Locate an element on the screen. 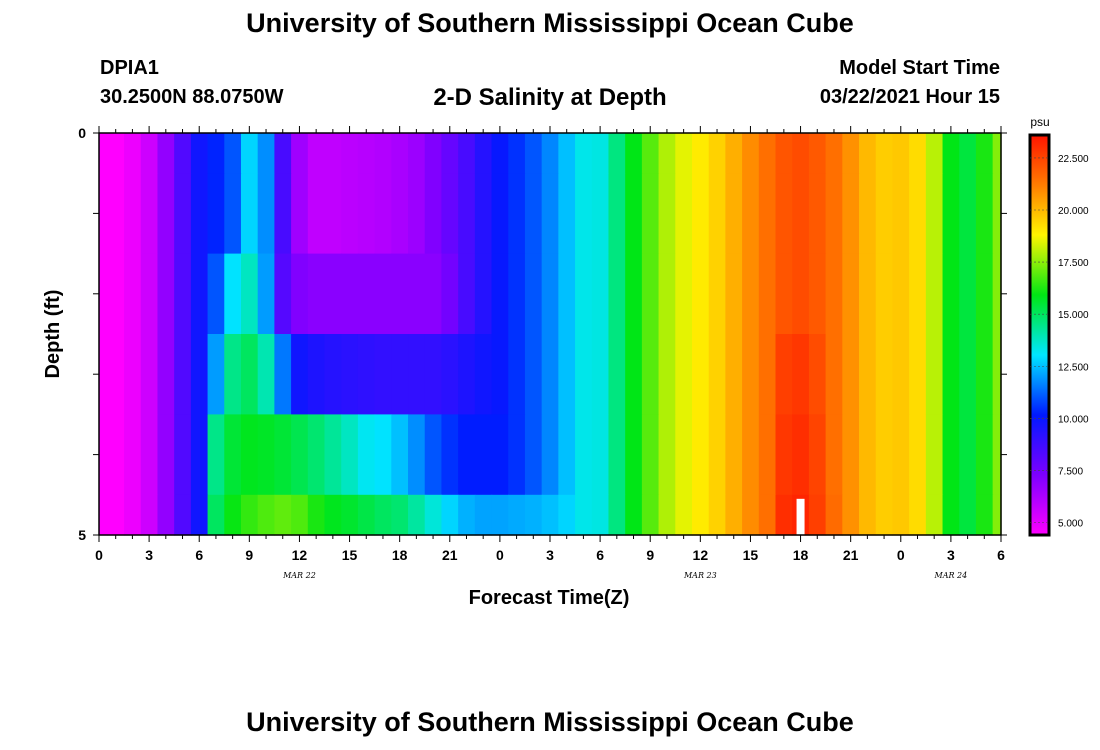 The width and height of the screenshot is (1100, 750). x-date-label: MAR 22 is located at coordinates (299, 575).